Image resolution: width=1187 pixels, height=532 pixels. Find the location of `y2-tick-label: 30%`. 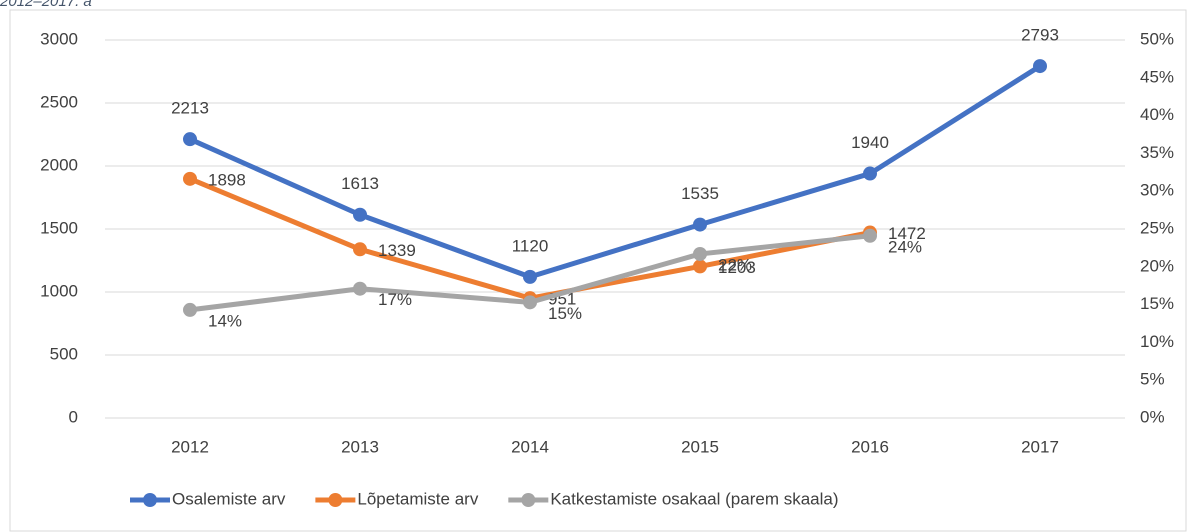

y2-tick-label: 30% is located at coordinates (1157, 190).